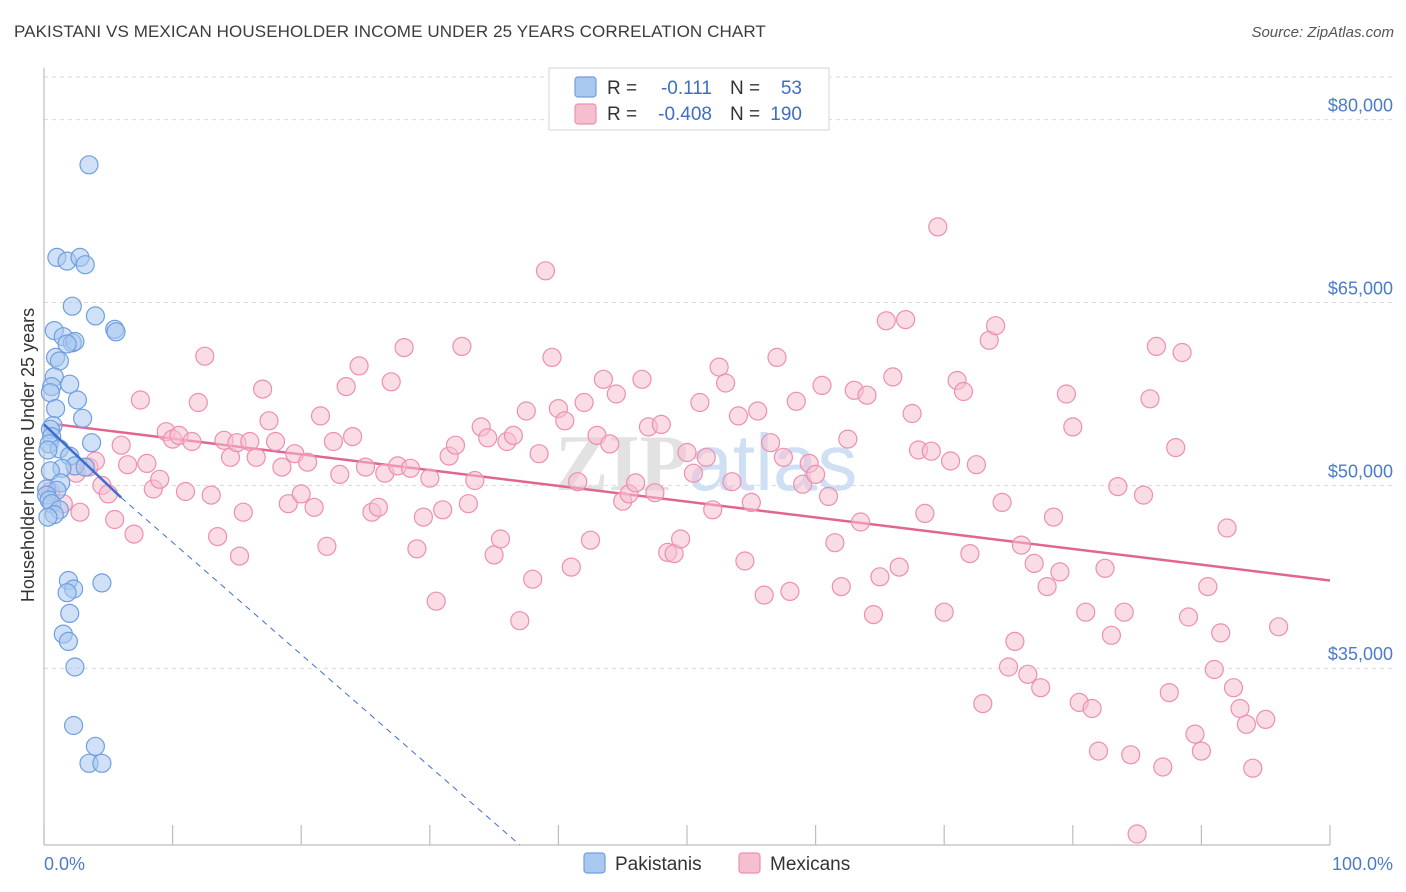 This screenshot has width=1406, height=892. What do you see at coordinates (585, 87) in the screenshot?
I see `legend-swatch-pakistanis` at bounding box center [585, 87].